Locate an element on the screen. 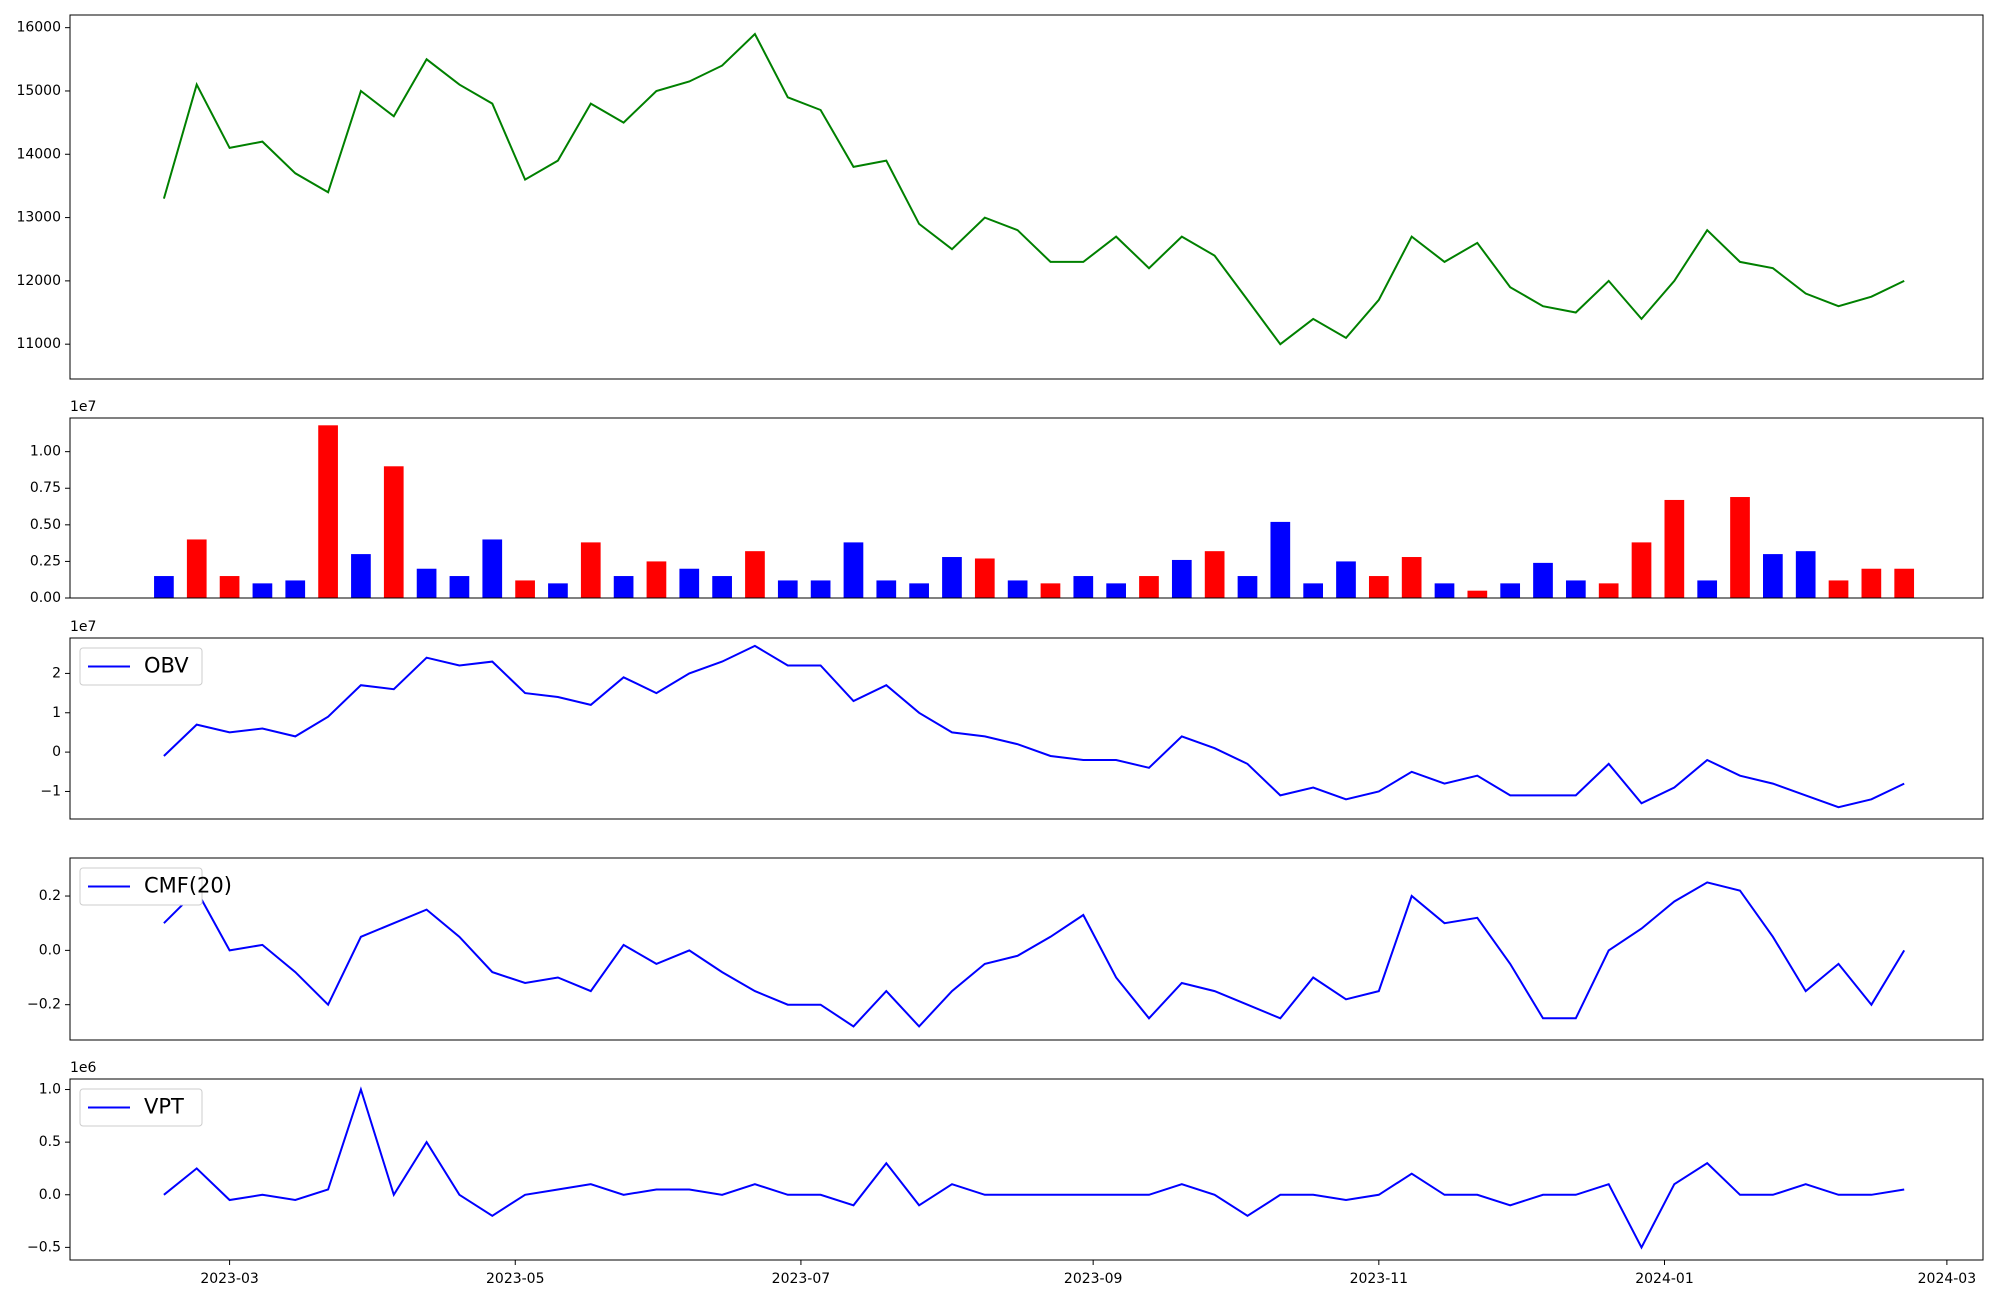  panel: −0.2 0.0 0.2 CMF(20) is located at coordinates (1005, 949).